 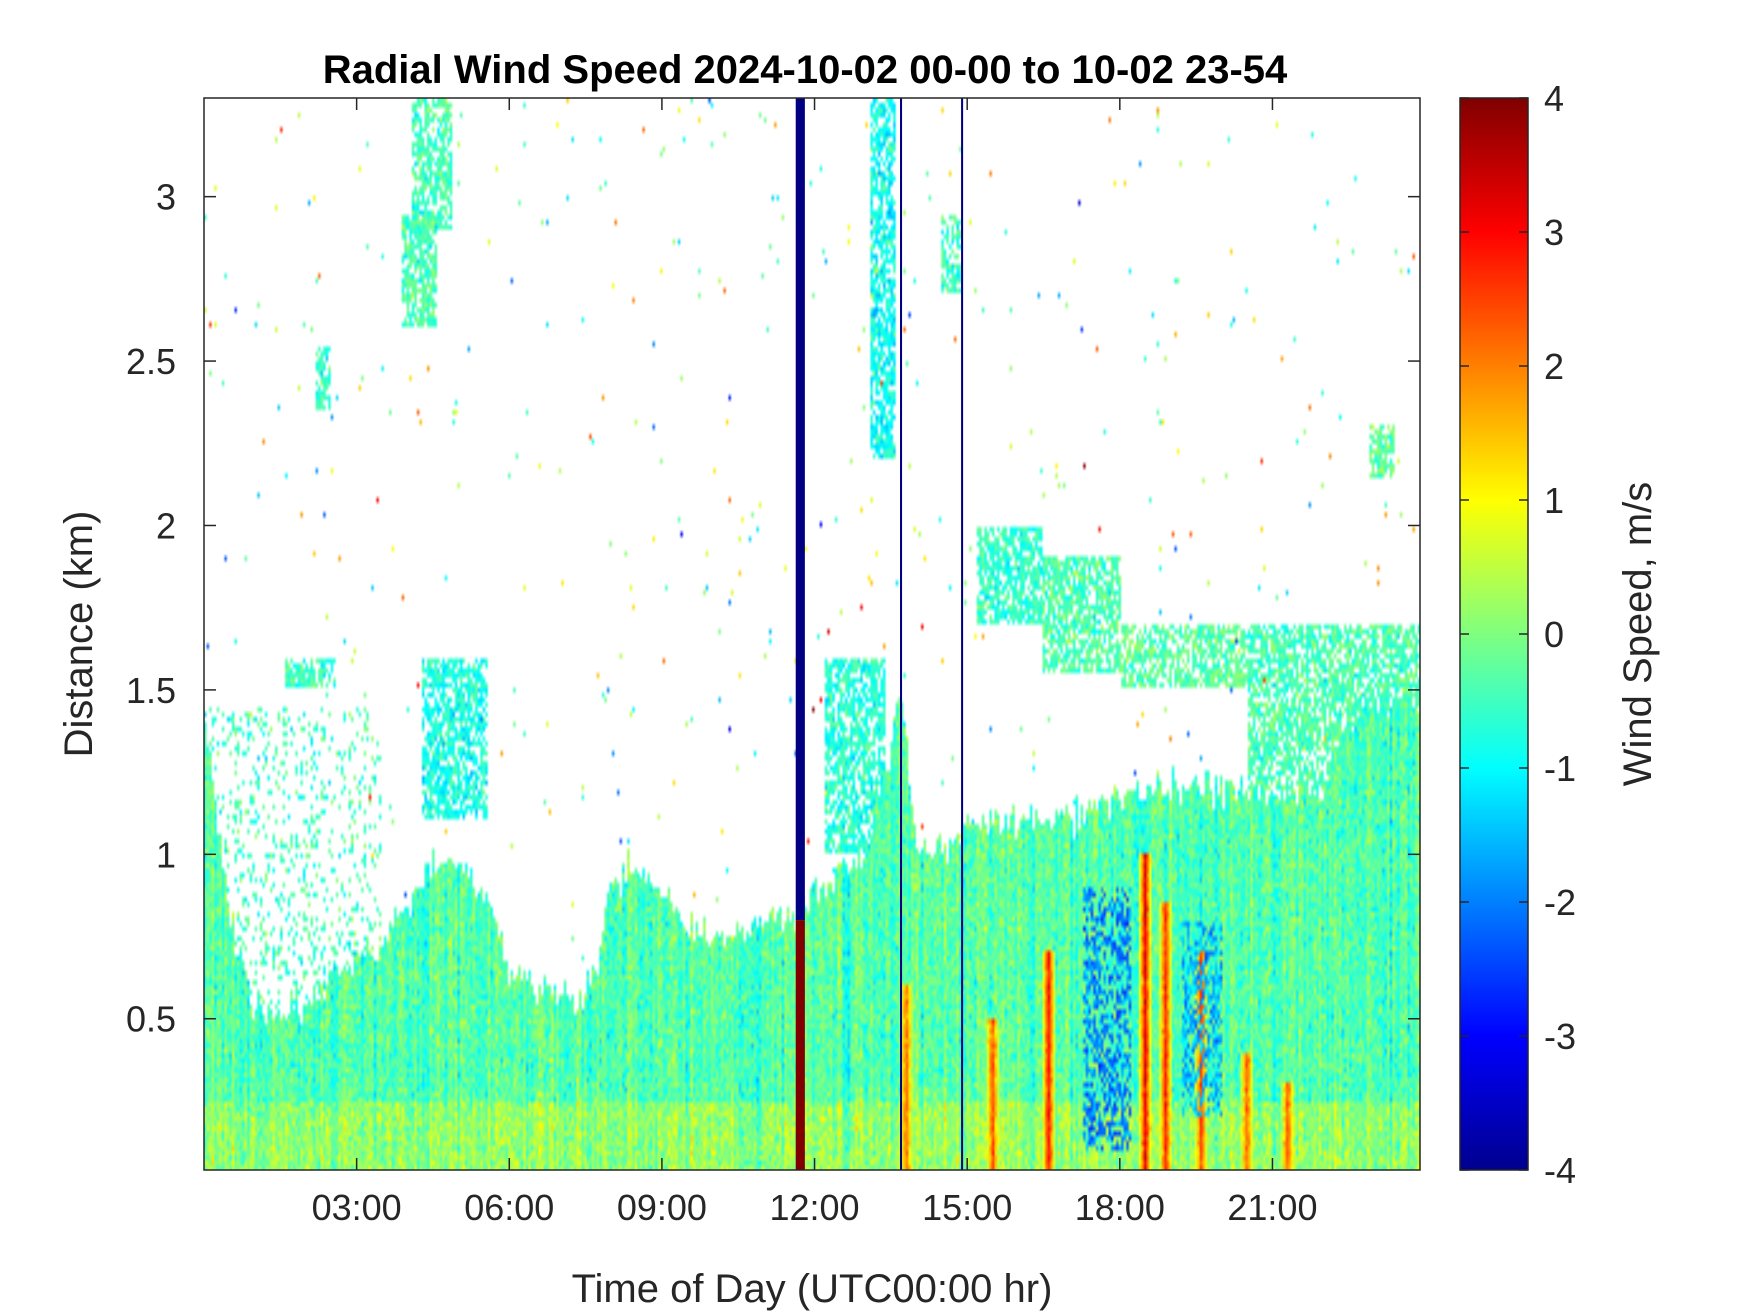 What do you see at coordinates (1560, 1170) in the screenshot?
I see `colorbar-tick-label: -4` at bounding box center [1560, 1170].